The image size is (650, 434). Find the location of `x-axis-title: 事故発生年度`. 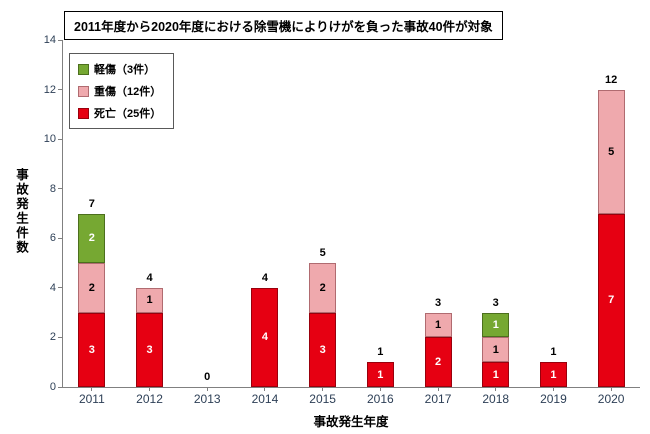

x-axis-title: 事故発生年度 is located at coordinates (351, 422).